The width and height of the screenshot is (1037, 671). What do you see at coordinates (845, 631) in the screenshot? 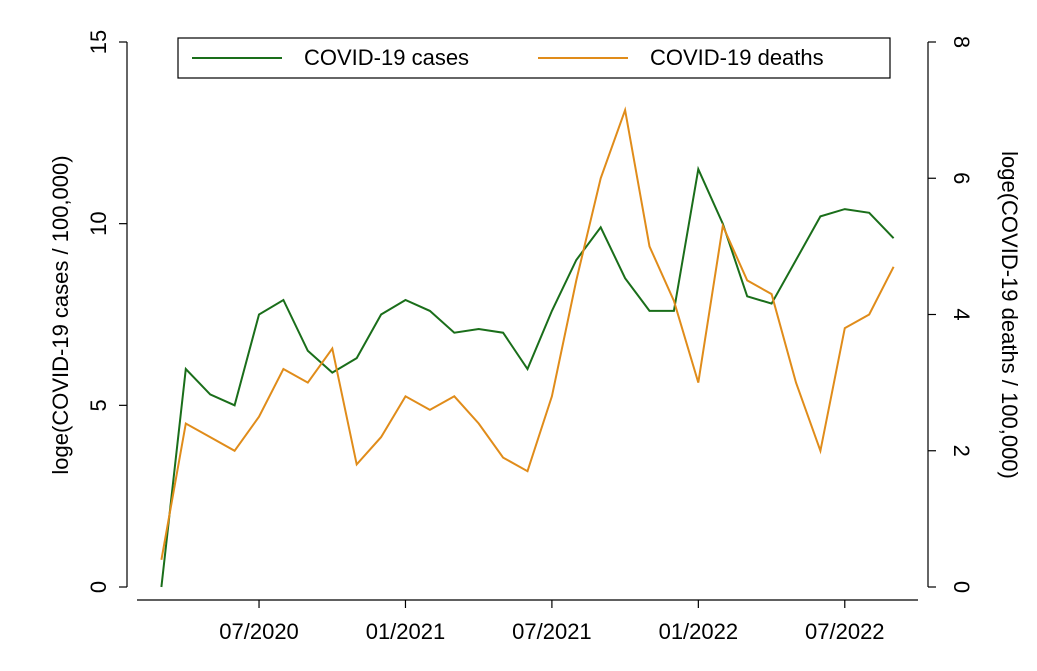
I see `x-tick-label: 07/2022` at bounding box center [845, 631].